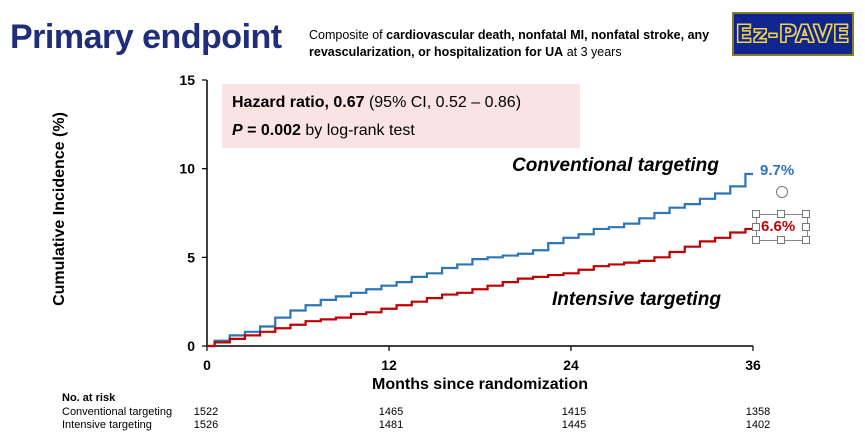  I want to click on series-label-intensive: Intensive targeting, so click(636, 299).